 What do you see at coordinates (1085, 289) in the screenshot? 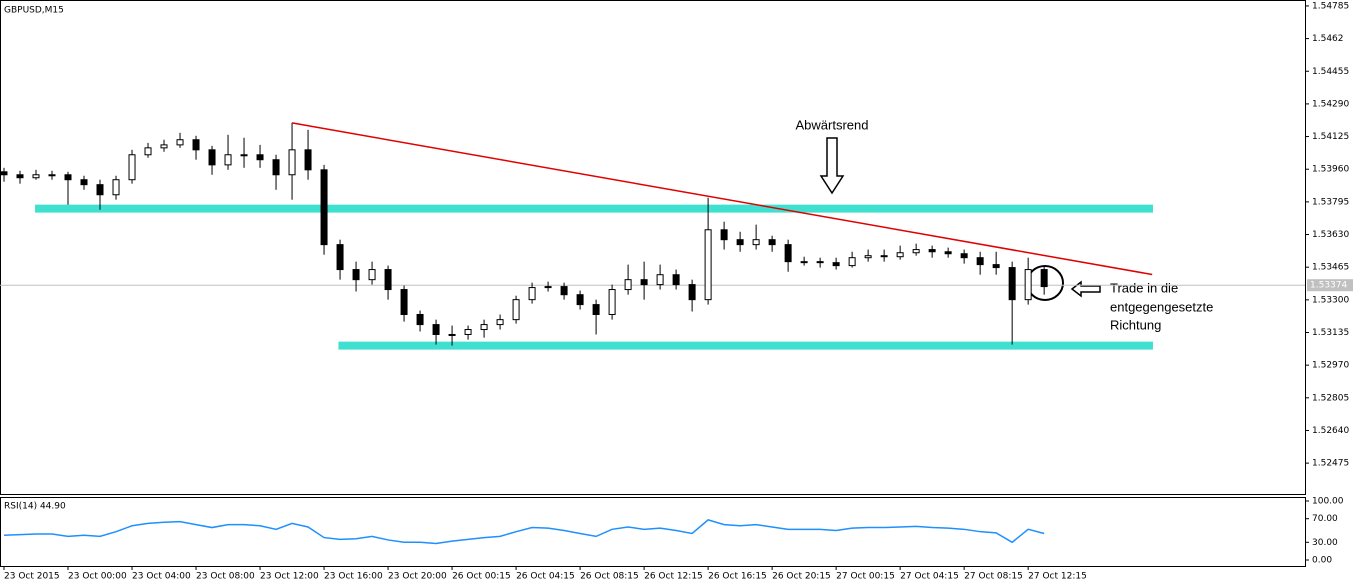
I see `left-arrow` at bounding box center [1085, 289].